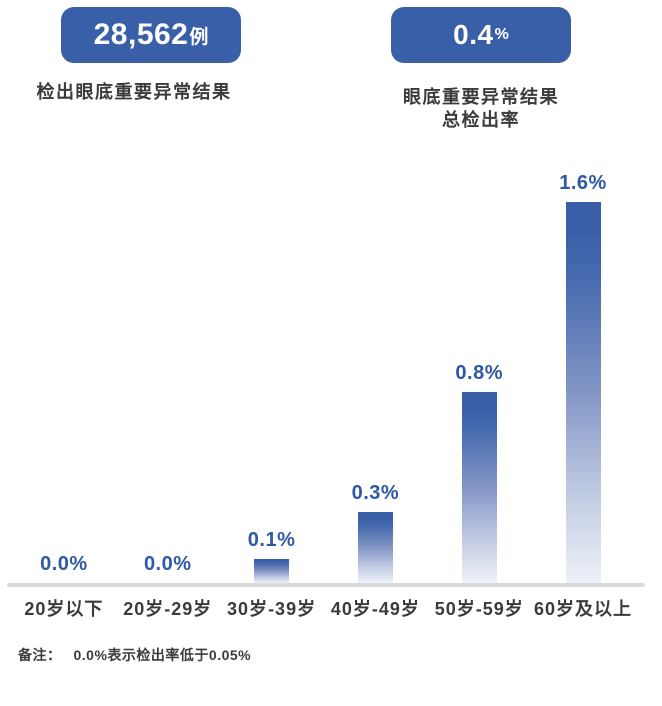 The width and height of the screenshot is (662, 706). I want to click on bar-column: 0.8%, so click(479, 376).